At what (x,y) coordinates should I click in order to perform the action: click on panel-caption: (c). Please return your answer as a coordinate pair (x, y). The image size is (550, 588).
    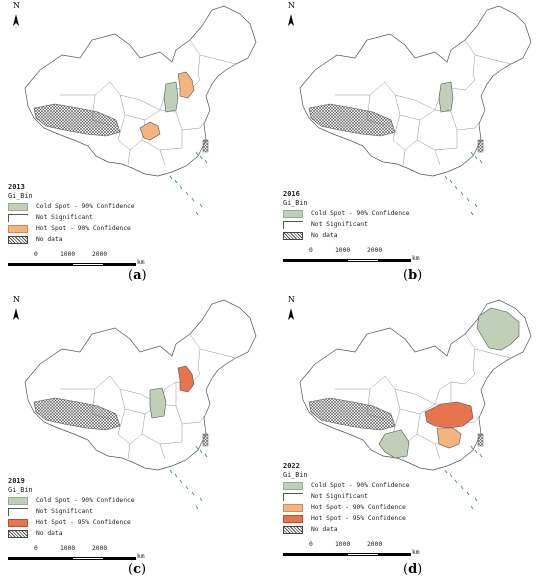
    Looking at the image, I should click on (137, 569).